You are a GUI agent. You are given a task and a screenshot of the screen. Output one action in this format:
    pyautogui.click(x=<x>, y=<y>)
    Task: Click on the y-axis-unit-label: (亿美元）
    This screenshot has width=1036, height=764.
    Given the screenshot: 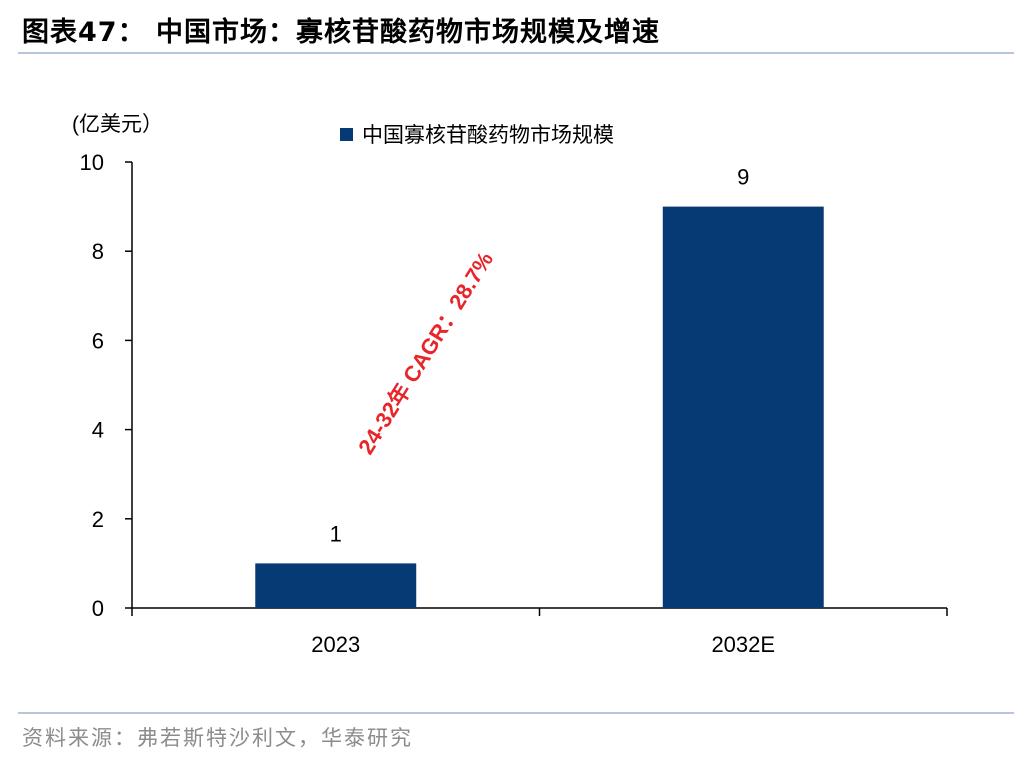 What is the action you would take?
    pyautogui.click(x=117, y=124)
    